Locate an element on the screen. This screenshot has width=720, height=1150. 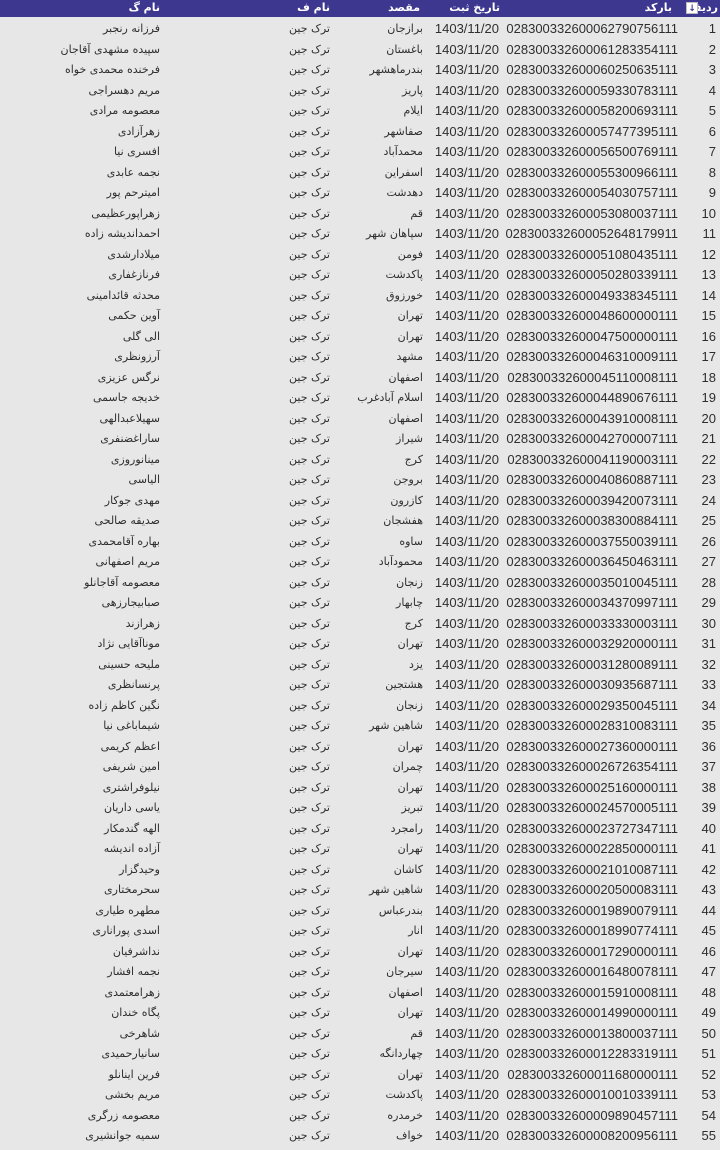
row-number: 31 is located at coordinates (708, 643).